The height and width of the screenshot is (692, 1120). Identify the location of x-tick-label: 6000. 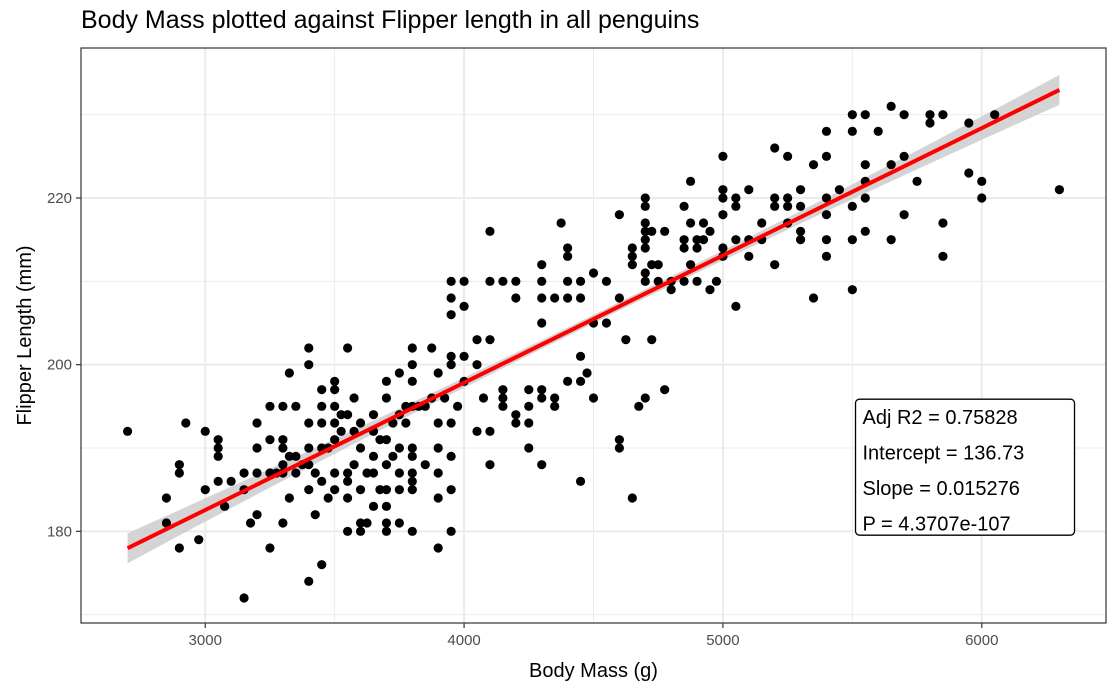
(981, 640).